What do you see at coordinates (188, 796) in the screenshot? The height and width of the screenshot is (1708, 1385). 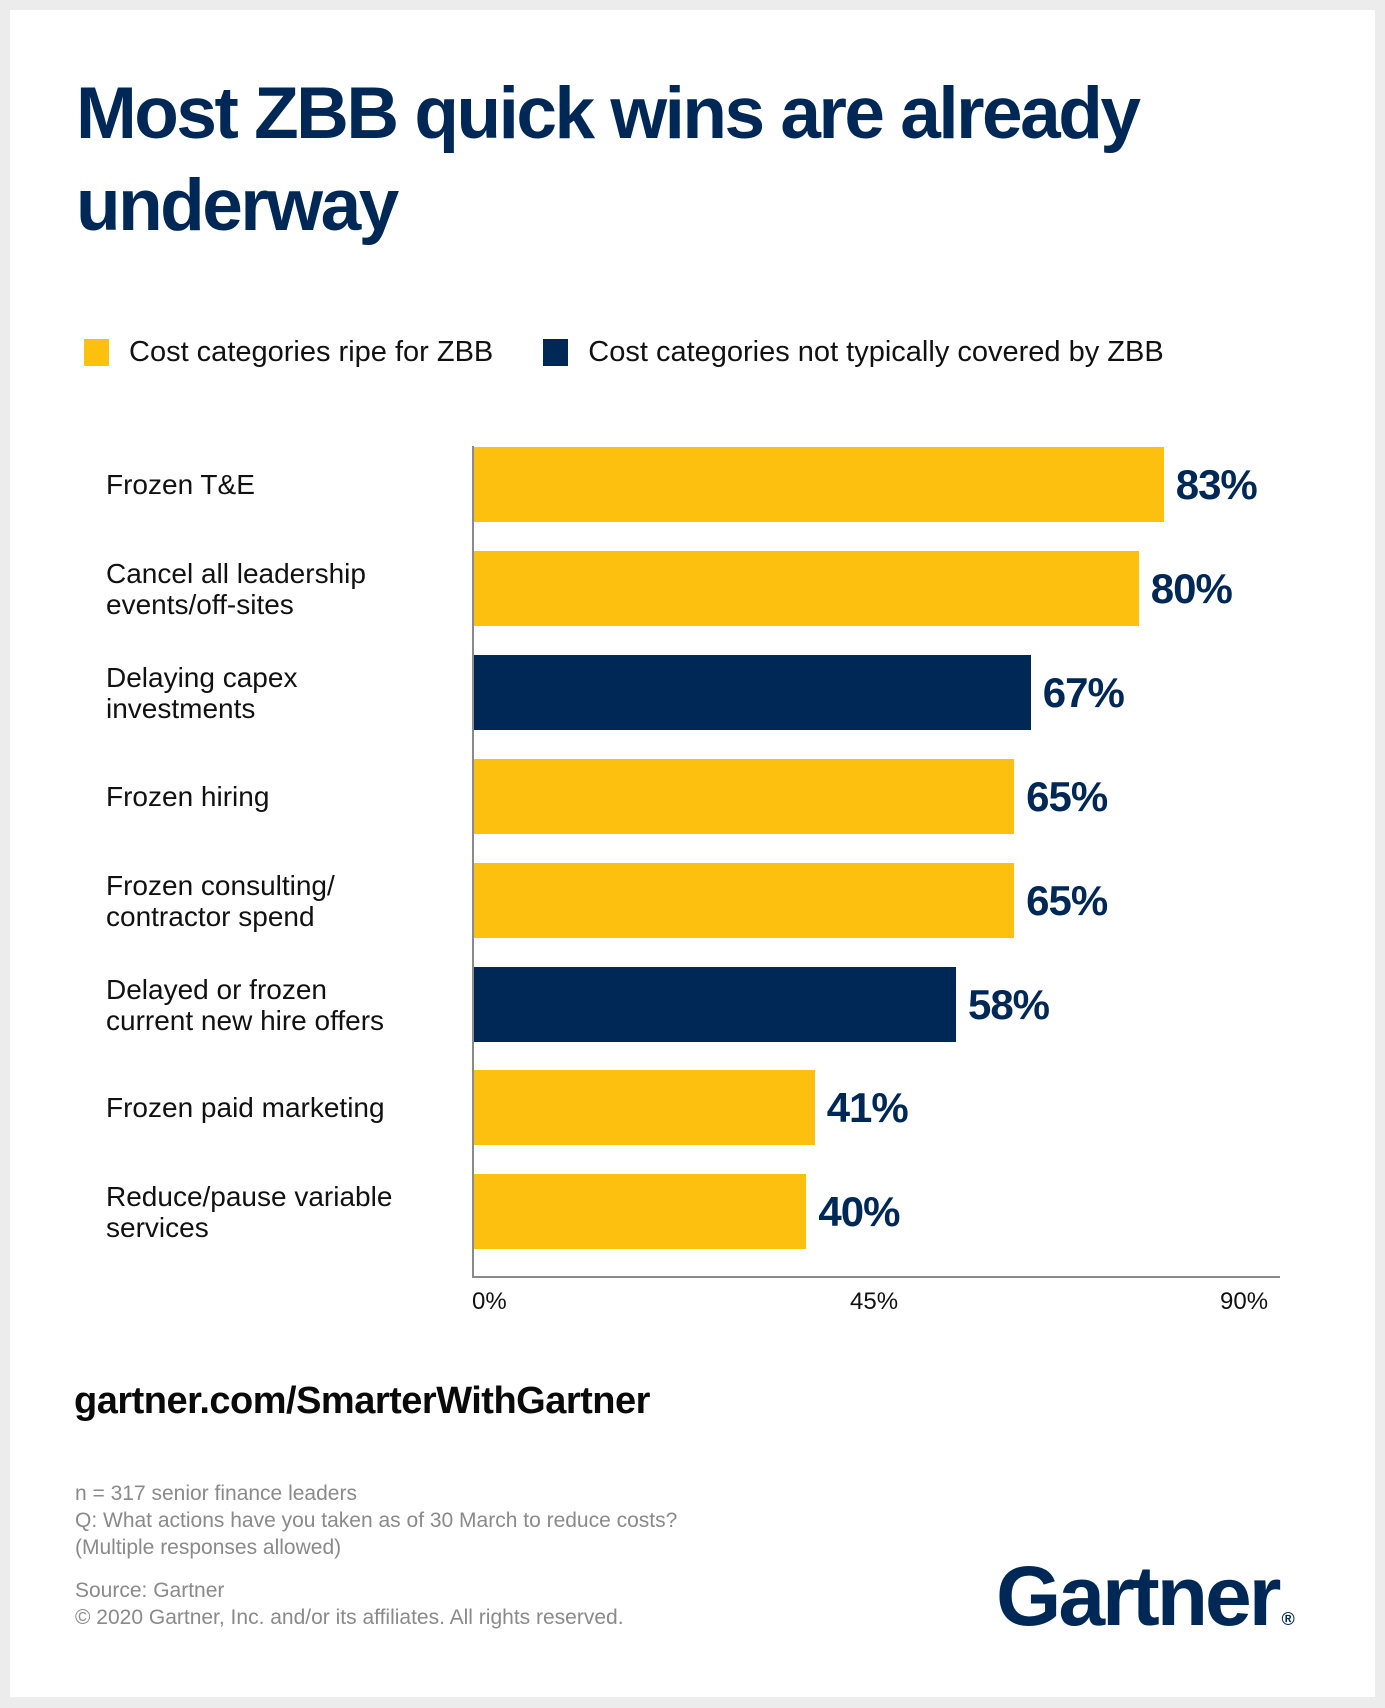 I see `category-label: Frozen hiring` at bounding box center [188, 796].